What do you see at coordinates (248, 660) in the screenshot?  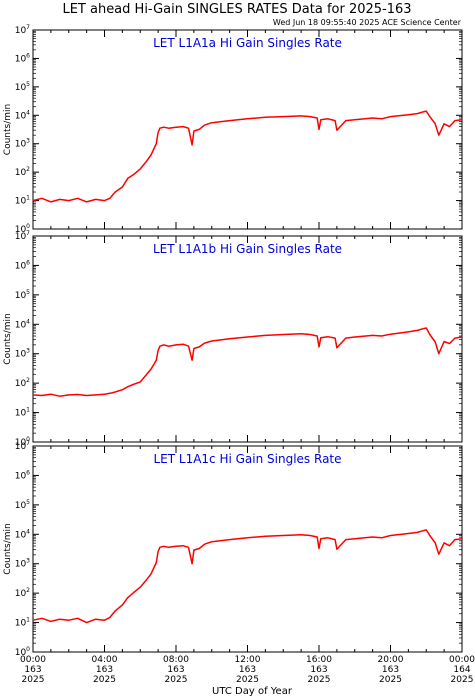 I see `x-tick-label: 12:00` at bounding box center [248, 660].